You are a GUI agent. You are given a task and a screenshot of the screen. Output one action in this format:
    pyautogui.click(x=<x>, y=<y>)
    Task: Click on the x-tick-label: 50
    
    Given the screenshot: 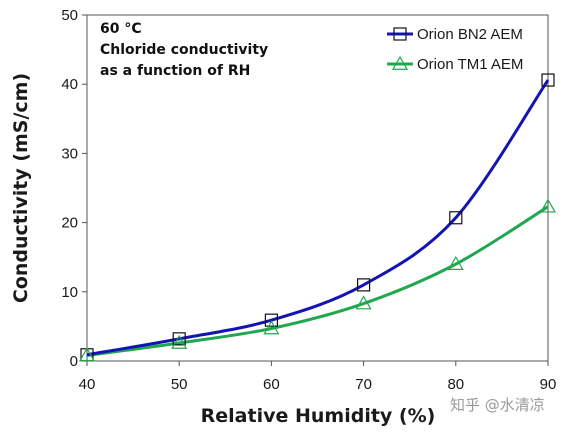 What is the action you would take?
    pyautogui.click(x=179, y=384)
    